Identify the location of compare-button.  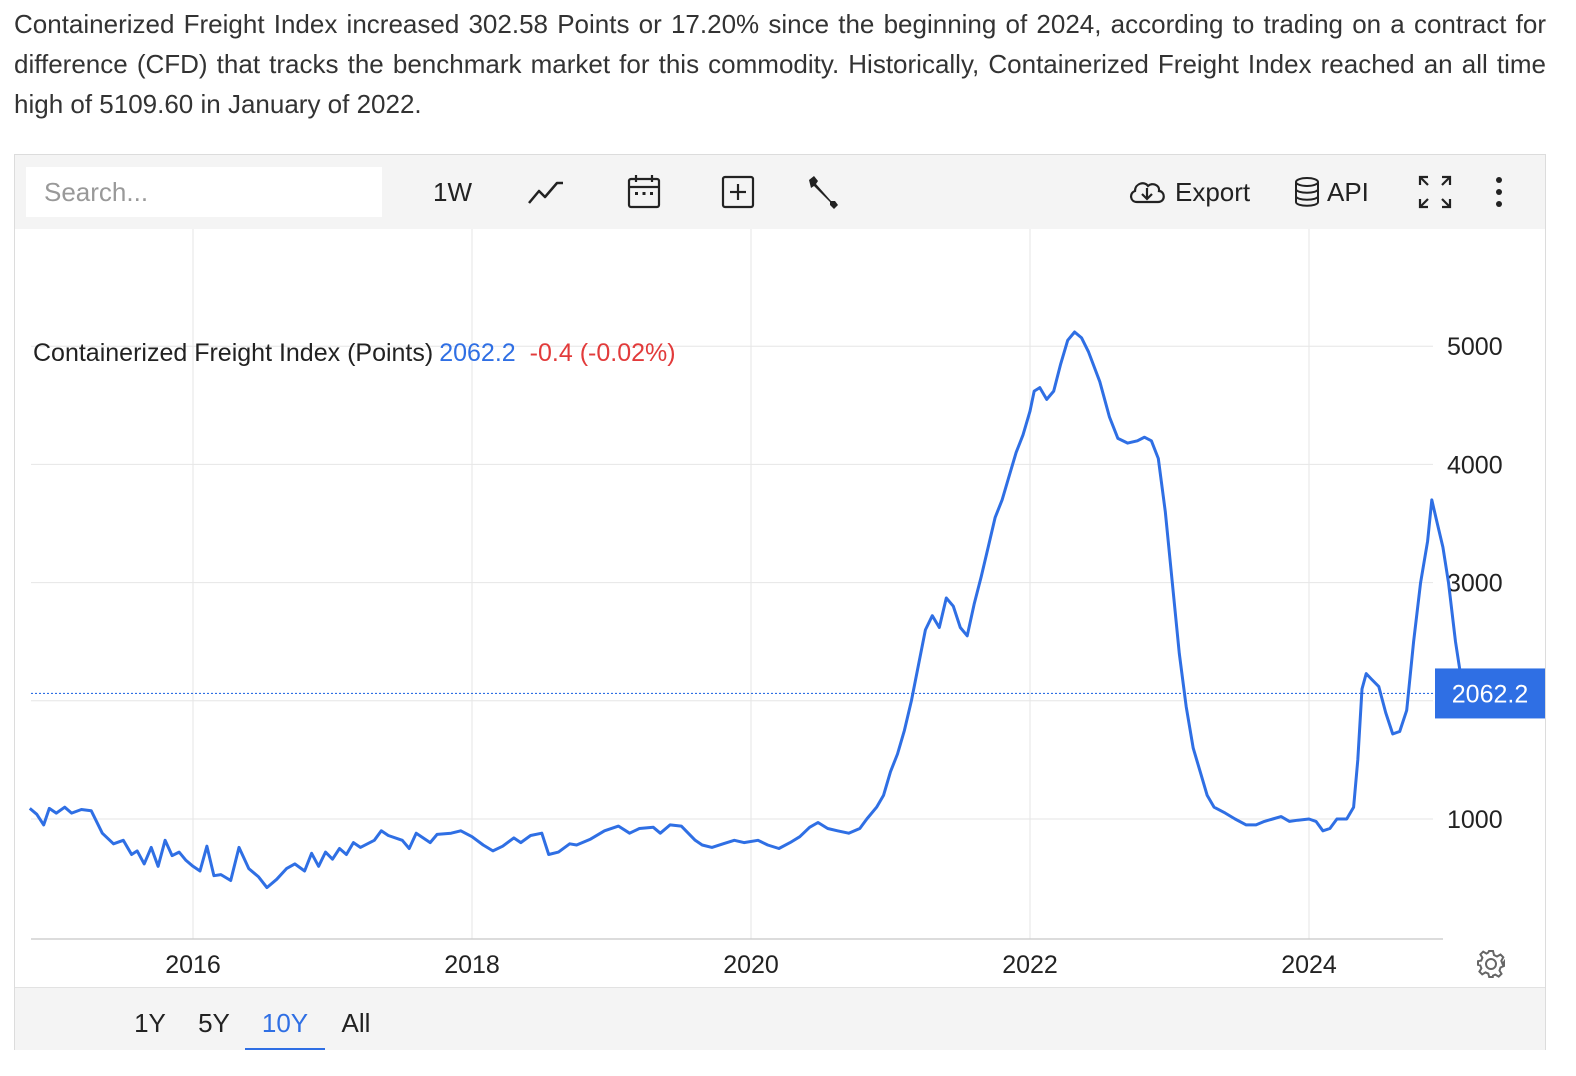
(738, 192).